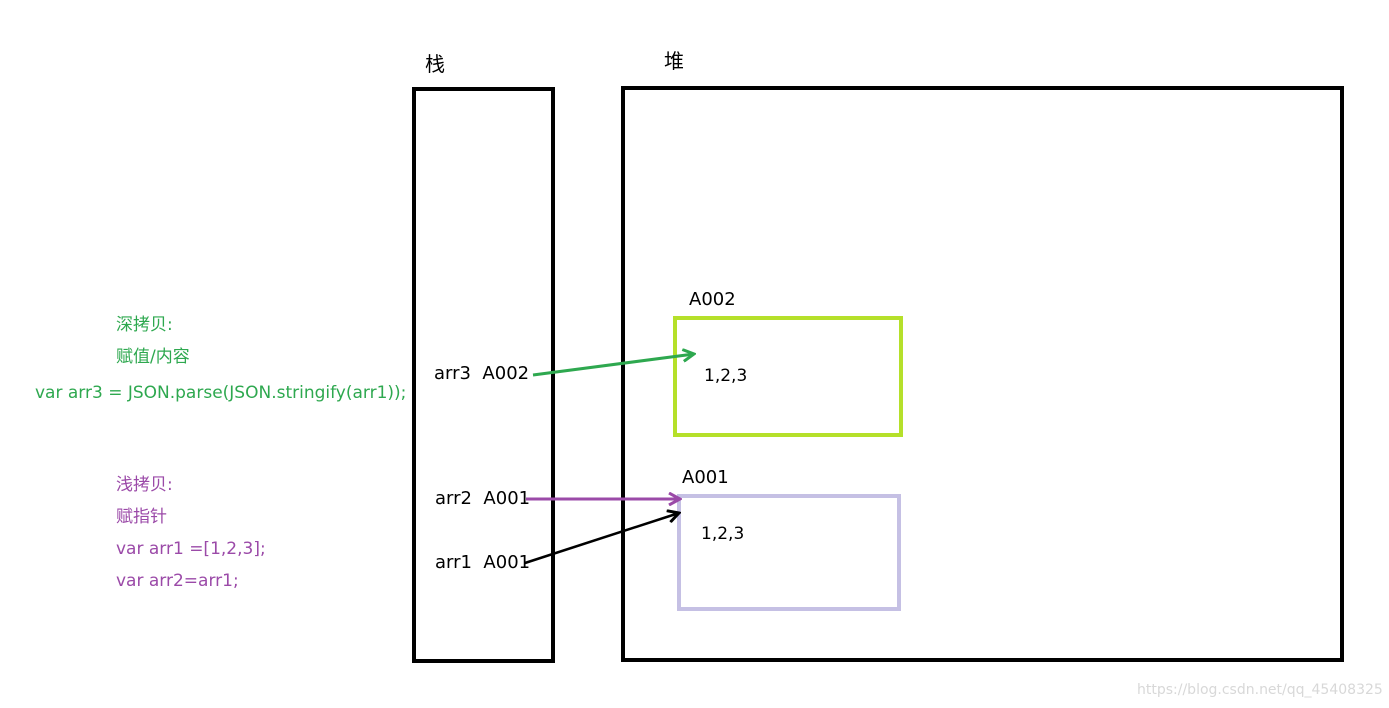 The height and width of the screenshot is (708, 1389). What do you see at coordinates (601, 539) in the screenshot?
I see `arrow-arr1-to-a001` at bounding box center [601, 539].